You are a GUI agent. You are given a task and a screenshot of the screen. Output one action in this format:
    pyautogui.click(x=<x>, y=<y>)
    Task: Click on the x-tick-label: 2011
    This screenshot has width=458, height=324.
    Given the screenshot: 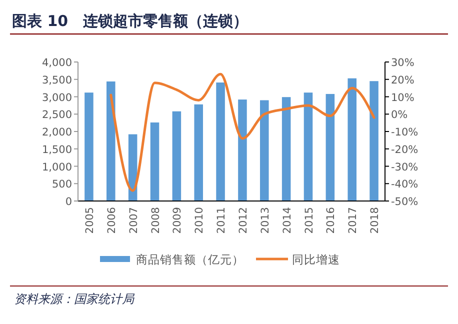 What is the action you would take?
    pyautogui.click(x=222, y=220)
    